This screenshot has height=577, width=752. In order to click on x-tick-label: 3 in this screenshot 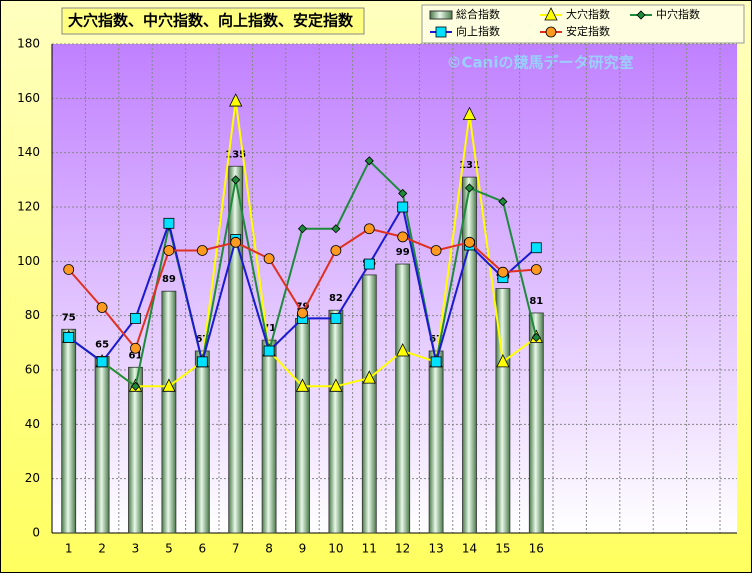, I will do `click(136, 549)`.